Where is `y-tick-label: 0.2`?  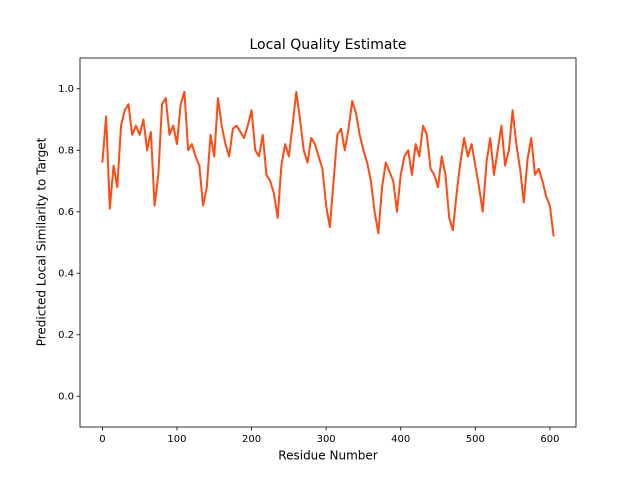 y-tick-label: 0.2 is located at coordinates (66, 335).